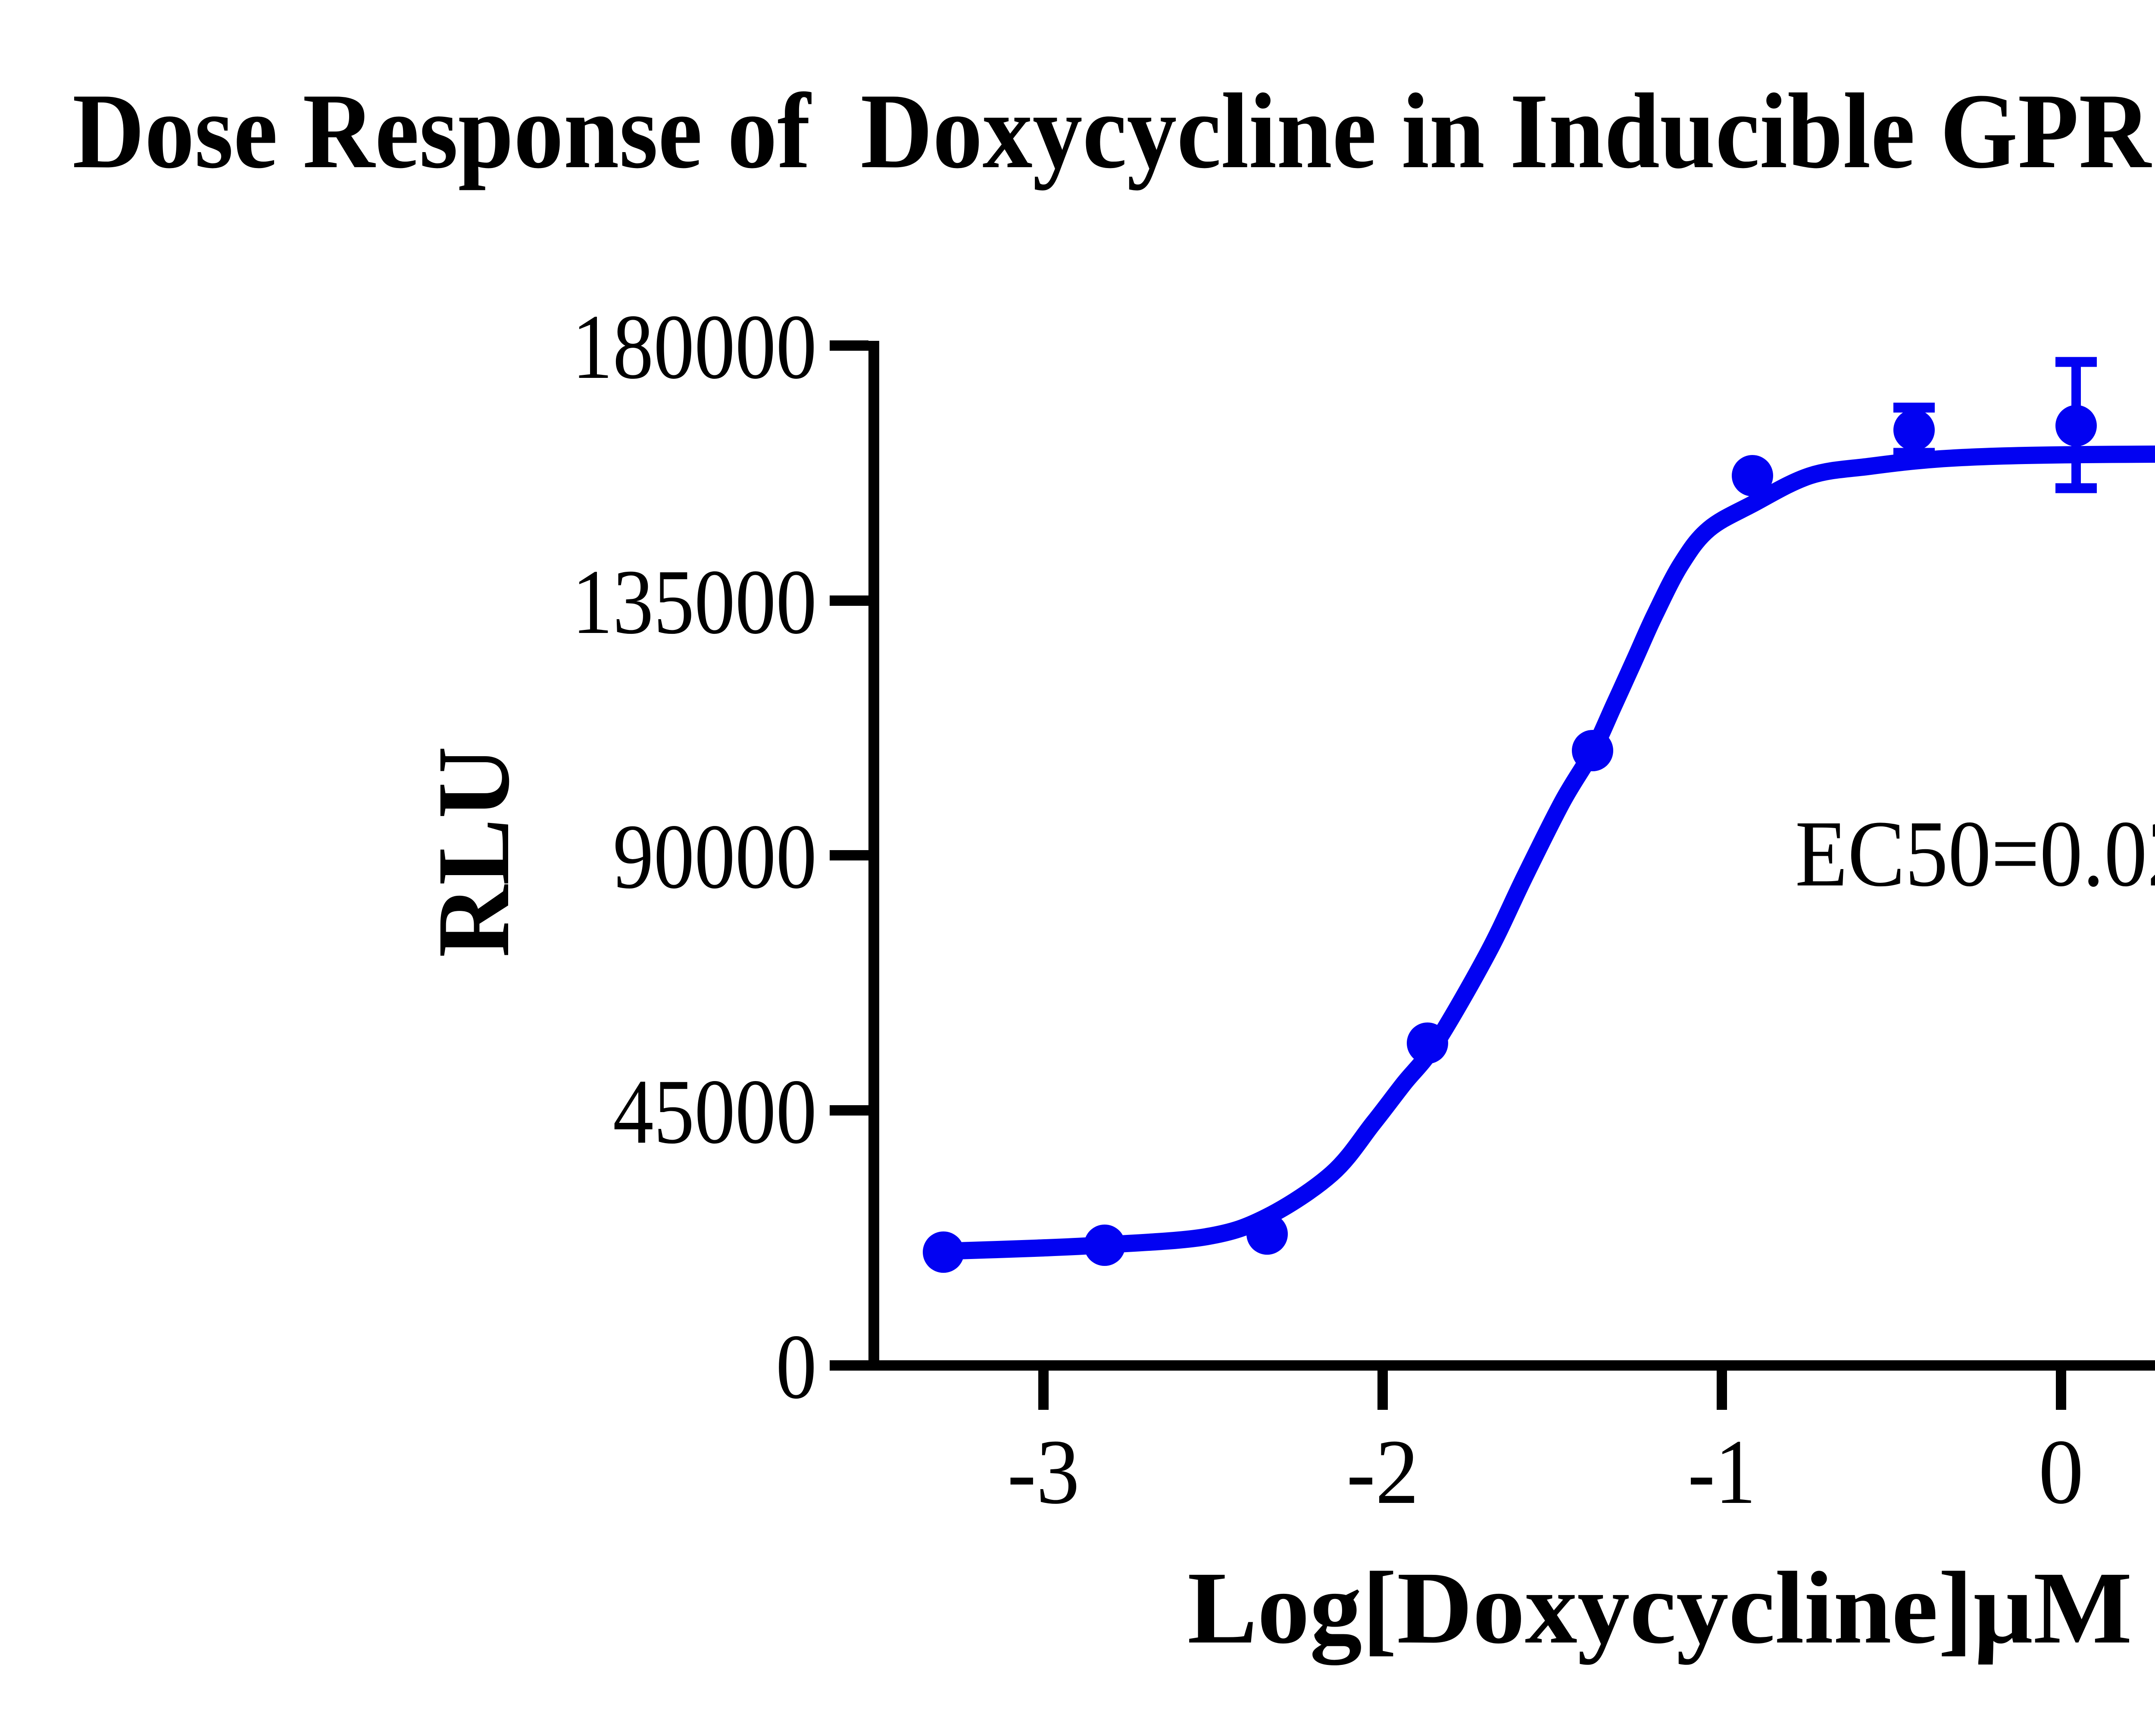 This screenshot has height=1736, width=2155. What do you see at coordinates (1043, 1471) in the screenshot?
I see `svg-text: -3` at bounding box center [1043, 1471].